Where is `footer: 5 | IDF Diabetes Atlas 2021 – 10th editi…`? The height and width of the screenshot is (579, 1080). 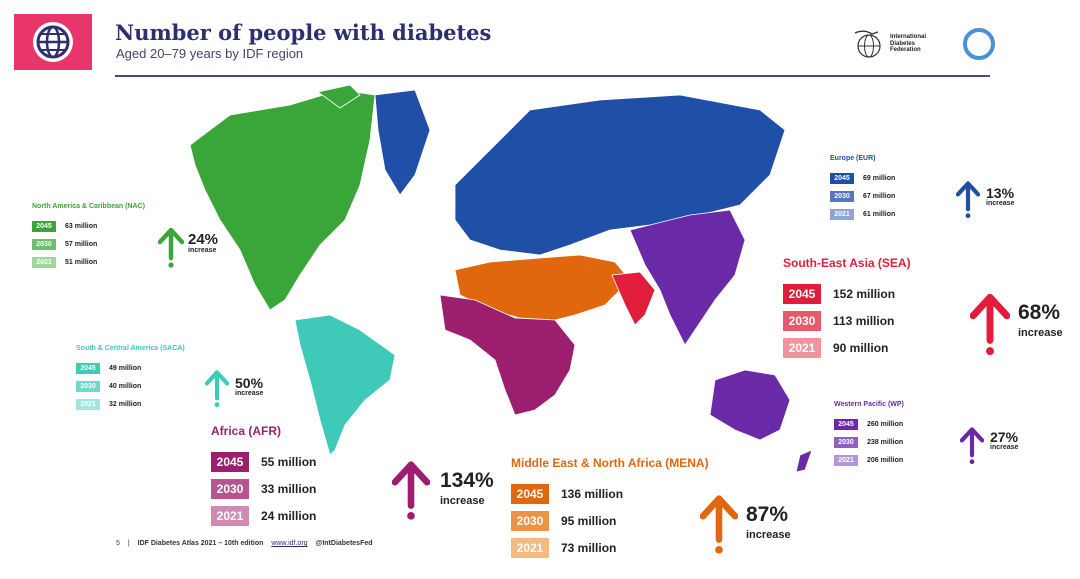
footer: 5 | IDF Diabetes Atlas 2021 – 10th editi… is located at coordinates (247, 543).